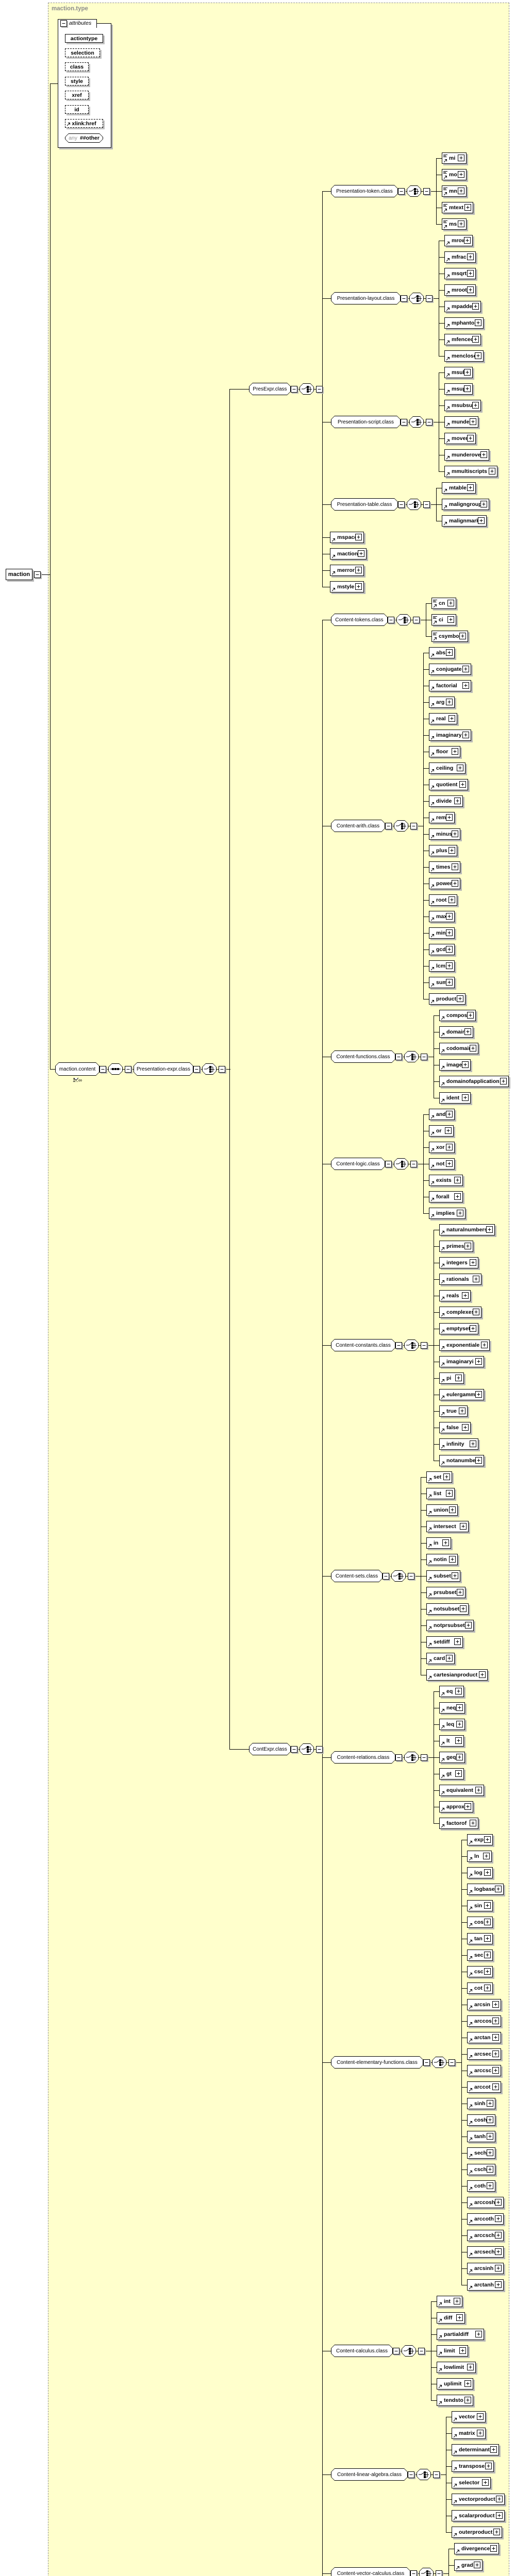 The height and width of the screenshot is (2576, 532). What do you see at coordinates (484, 2021) in the screenshot?
I see `element-ref-arccos: arccos` at bounding box center [484, 2021].